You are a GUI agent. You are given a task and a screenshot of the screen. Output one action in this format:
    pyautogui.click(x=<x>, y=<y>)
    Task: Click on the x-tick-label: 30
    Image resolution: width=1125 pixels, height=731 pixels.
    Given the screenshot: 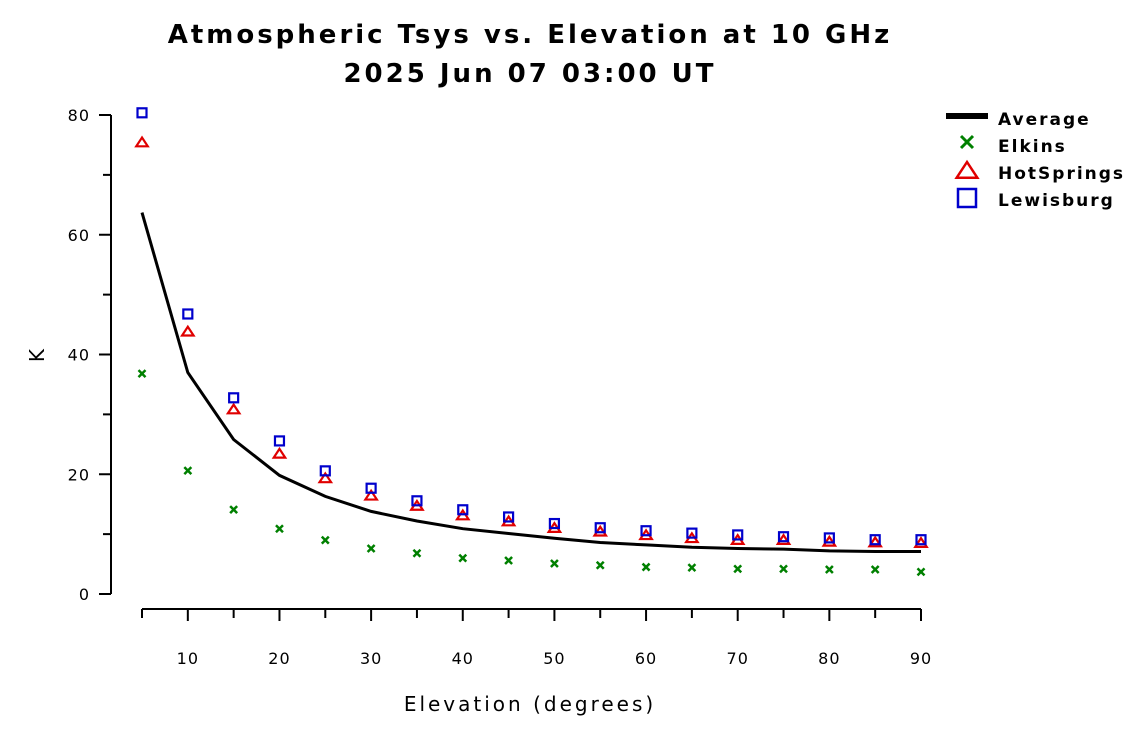 What is the action you would take?
    pyautogui.click(x=371, y=658)
    